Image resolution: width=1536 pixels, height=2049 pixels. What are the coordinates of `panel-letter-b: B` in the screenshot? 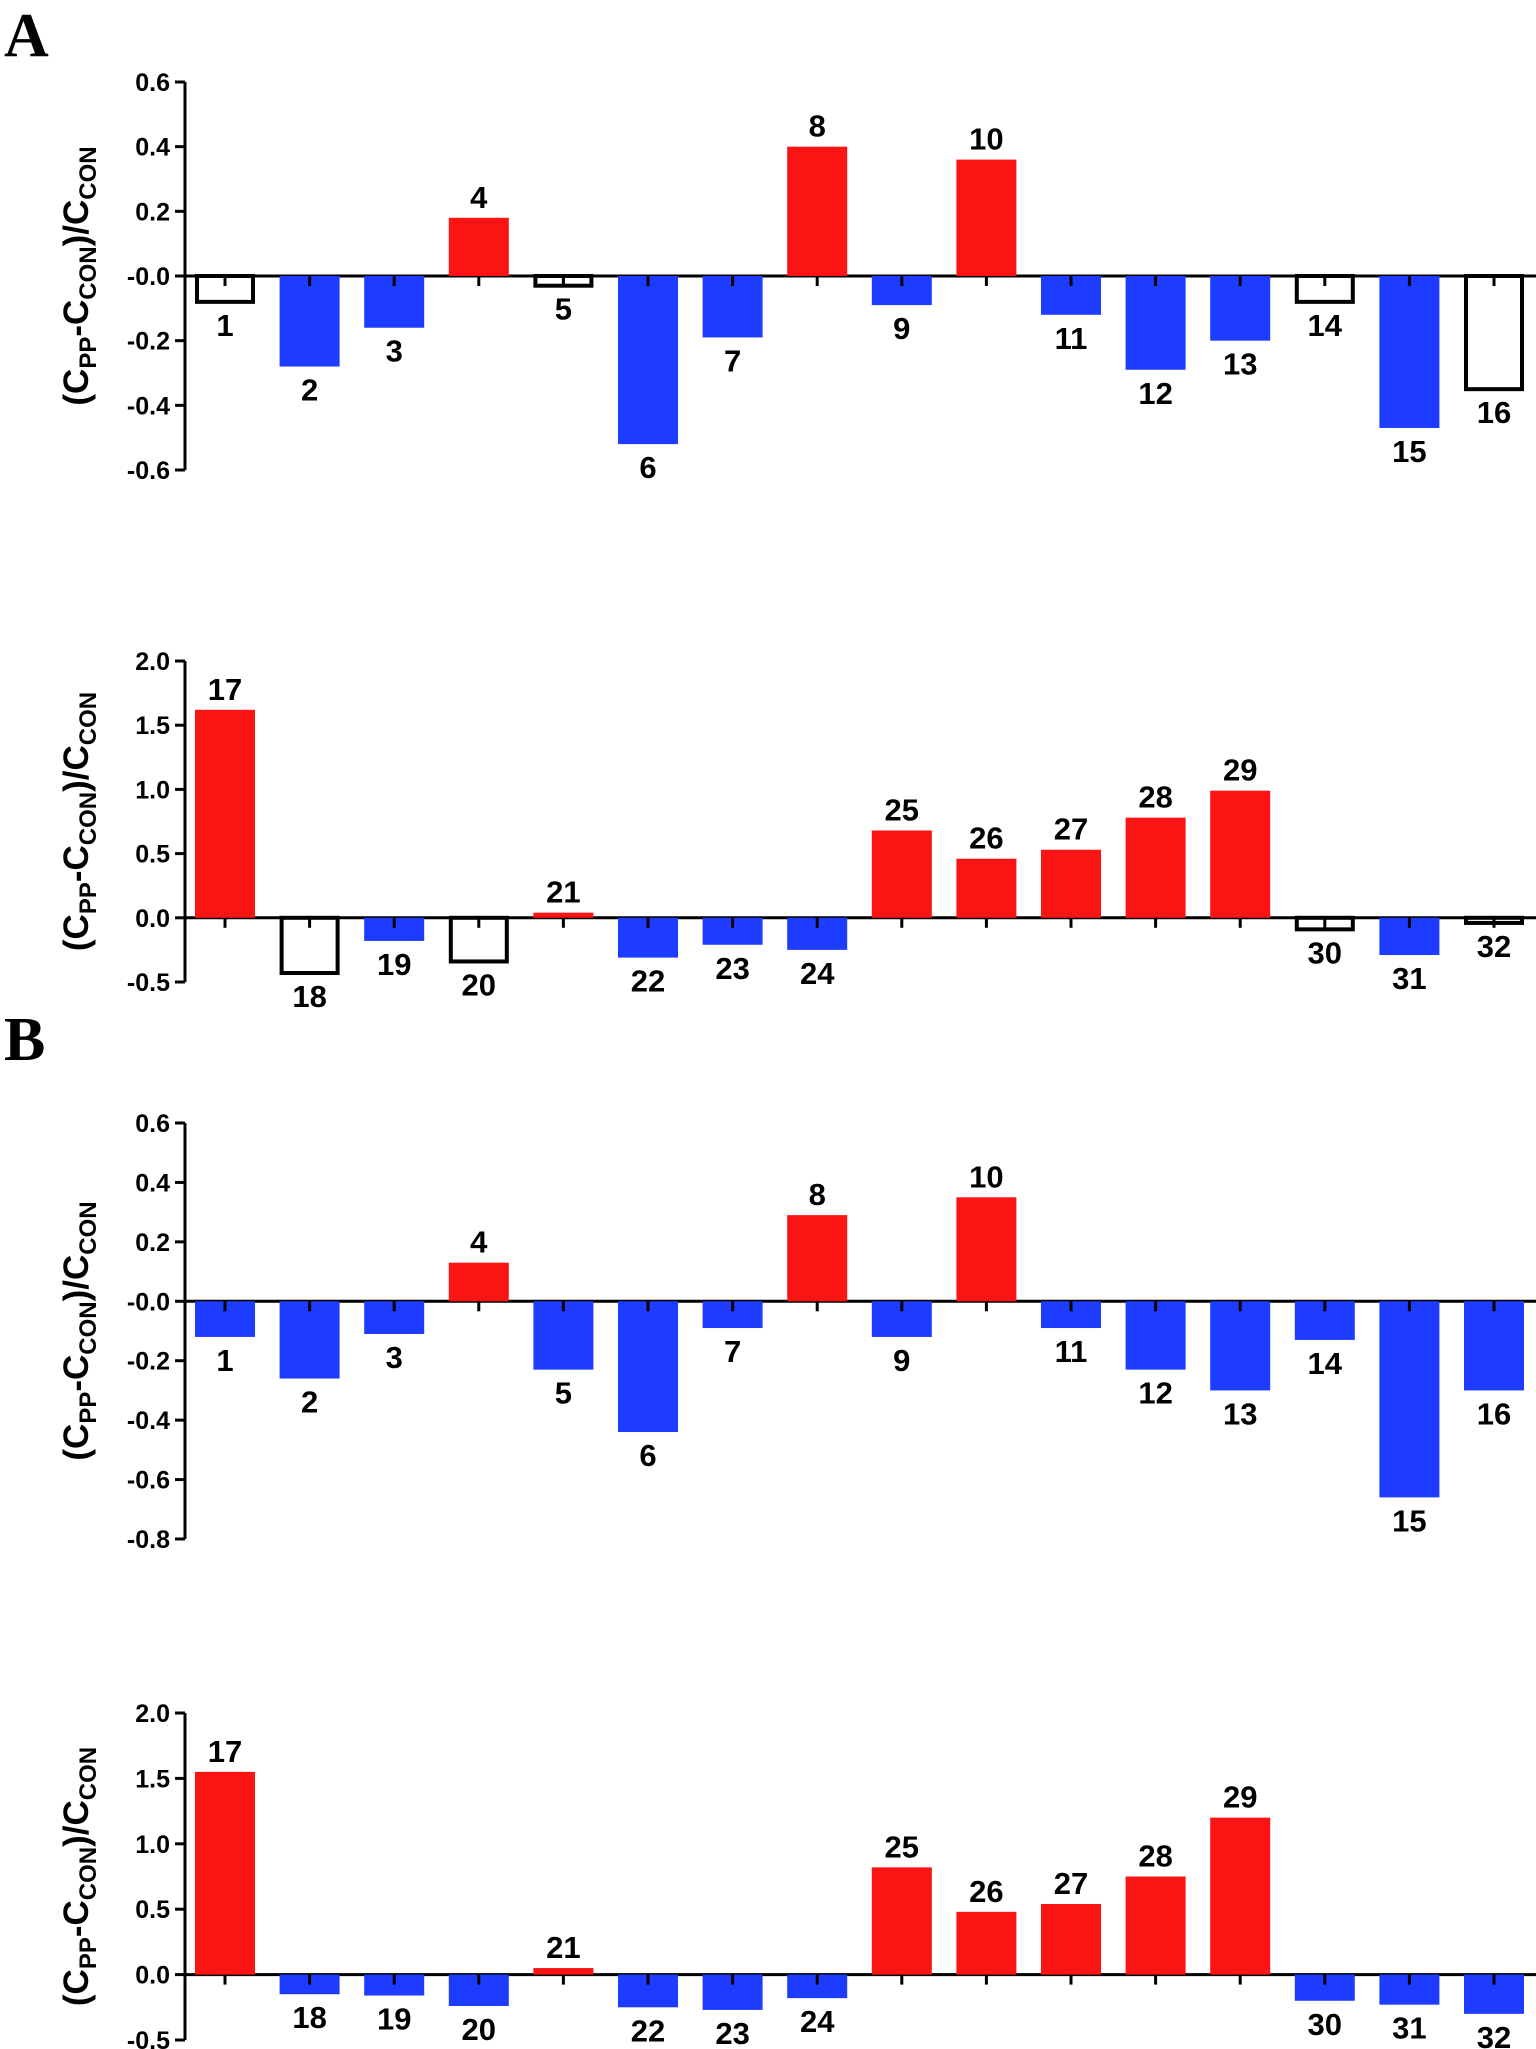 It's located at (24, 1040).